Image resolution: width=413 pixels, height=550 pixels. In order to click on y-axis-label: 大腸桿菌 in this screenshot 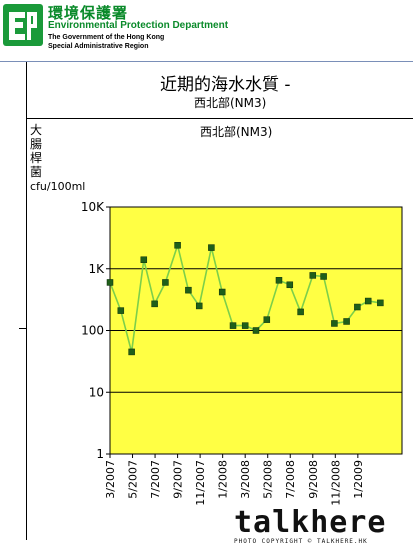, I will do `click(36, 151)`.